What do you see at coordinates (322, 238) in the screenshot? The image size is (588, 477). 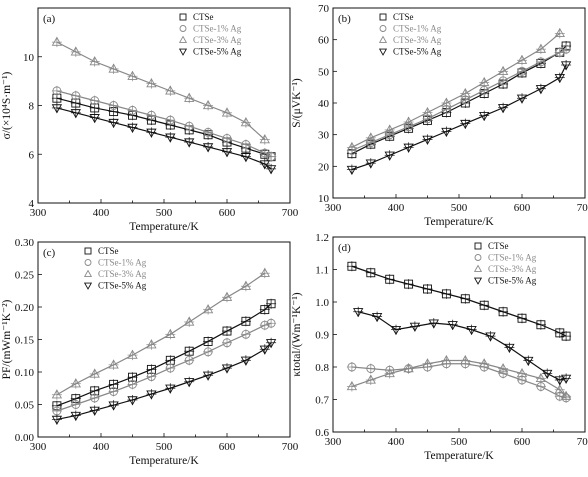 I see `y-tick-label: 1.2` at bounding box center [322, 238].